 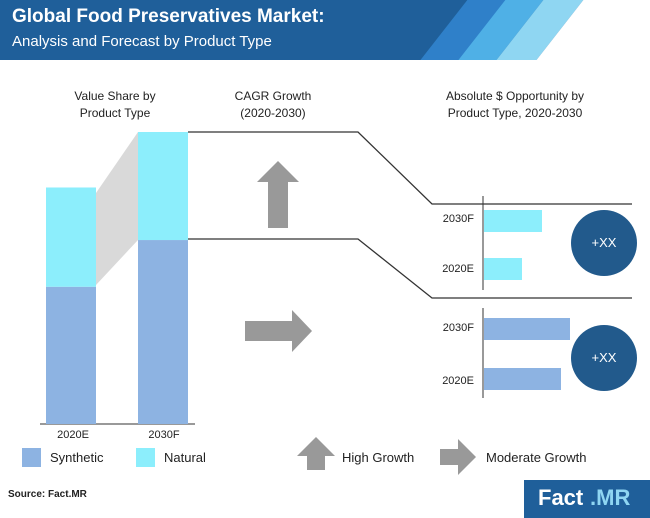 What do you see at coordinates (185, 457) in the screenshot?
I see `legend-natural-label: Natural` at bounding box center [185, 457].